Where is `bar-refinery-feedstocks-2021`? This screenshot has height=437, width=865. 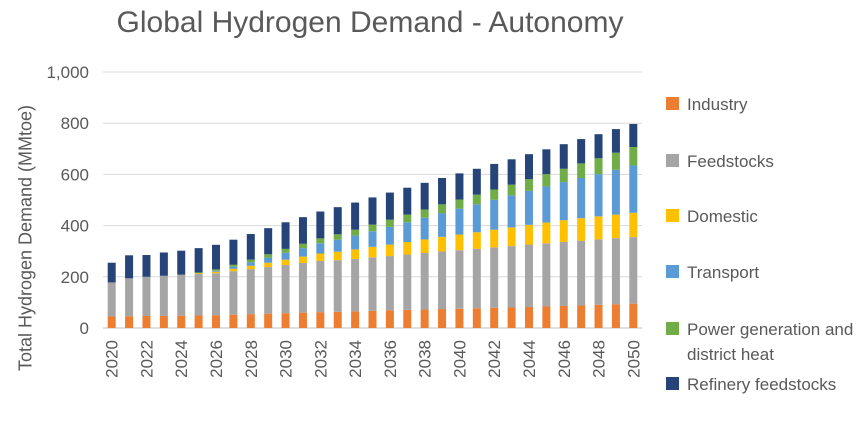 bar-refinery-feedstocks-2021 is located at coordinates (129, 267).